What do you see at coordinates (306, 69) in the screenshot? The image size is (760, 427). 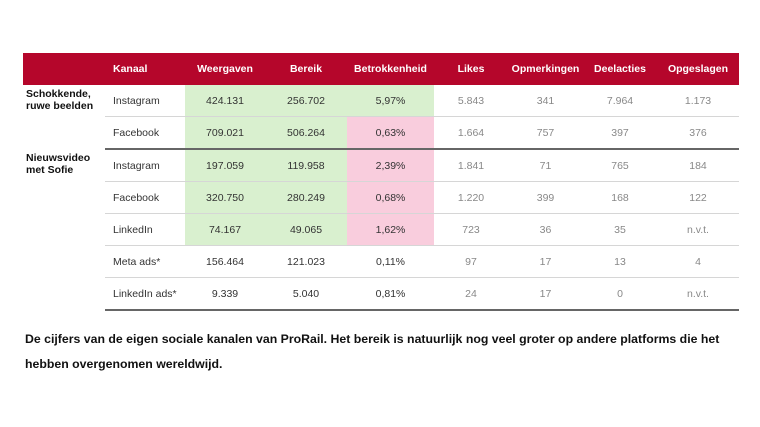 I see `header-bereik: Bereik` at bounding box center [306, 69].